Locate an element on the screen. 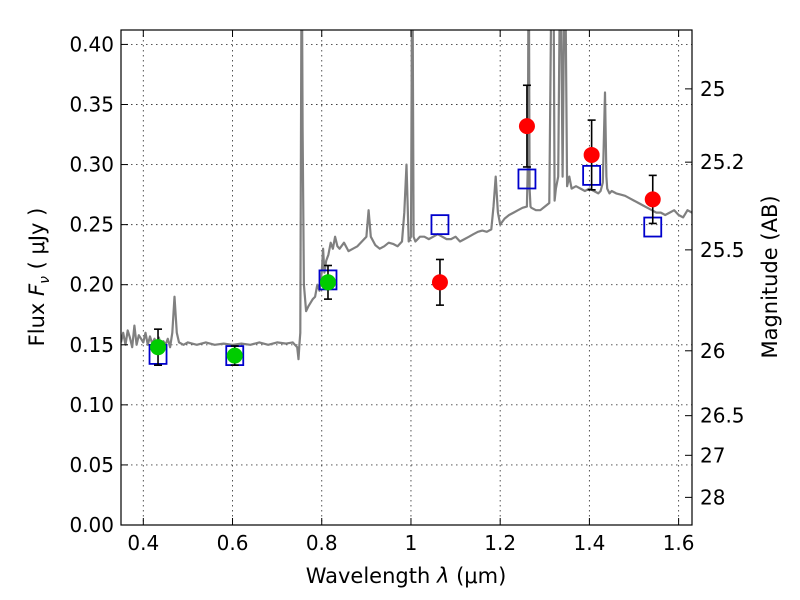 This screenshot has height=600, width=800. y-tick-label: 0.30 is located at coordinates (91, 165).